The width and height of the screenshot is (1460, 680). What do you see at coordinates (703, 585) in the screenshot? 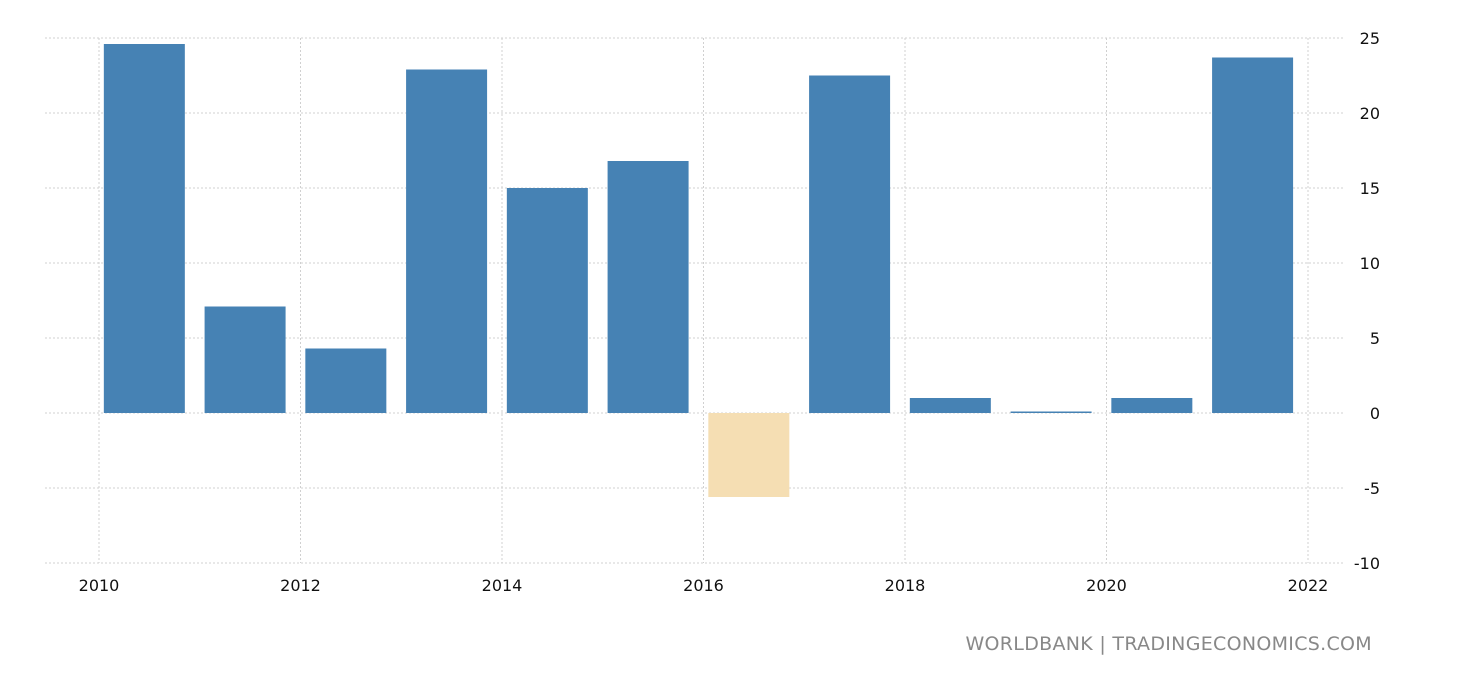
I see `x-tick-label: 2016` at bounding box center [703, 585].